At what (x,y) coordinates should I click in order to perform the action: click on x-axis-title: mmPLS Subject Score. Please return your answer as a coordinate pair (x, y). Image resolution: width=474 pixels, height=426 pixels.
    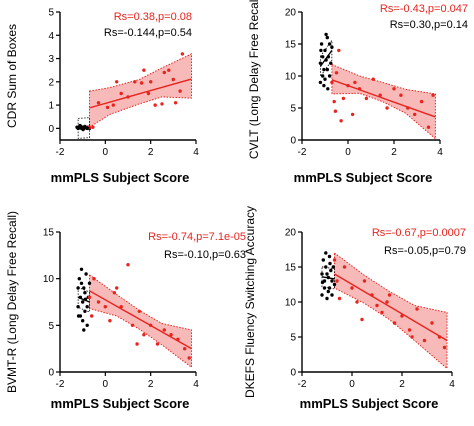
    Looking at the image, I should click on (369, 403).